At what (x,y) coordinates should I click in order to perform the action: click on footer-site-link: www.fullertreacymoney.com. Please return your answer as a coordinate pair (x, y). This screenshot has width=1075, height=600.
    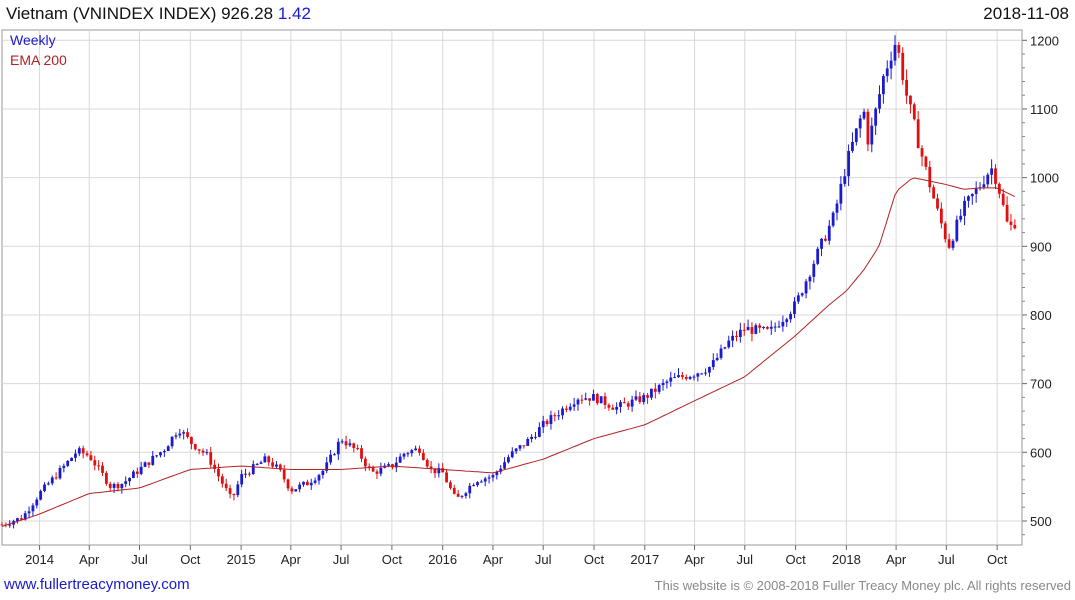
    Looking at the image, I should click on (97, 584).